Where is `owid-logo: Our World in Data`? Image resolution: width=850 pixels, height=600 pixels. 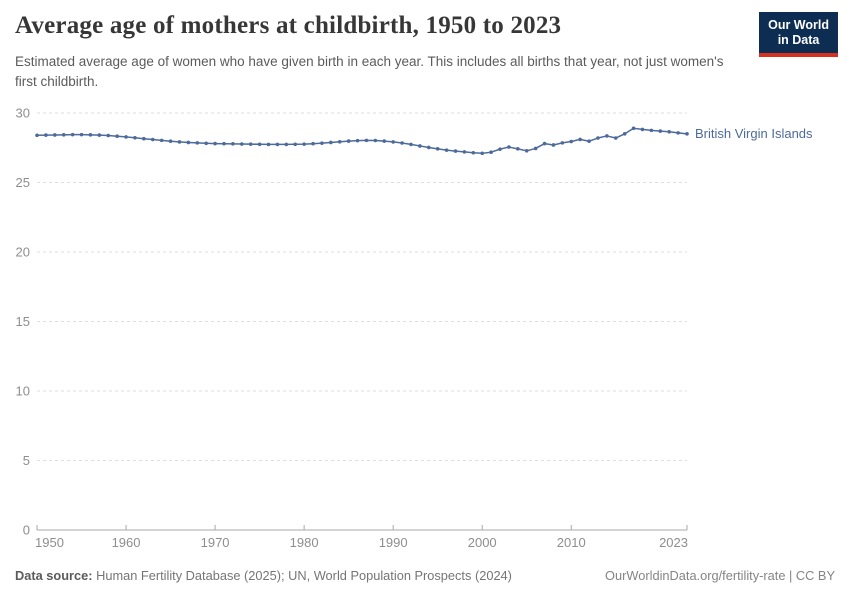 owid-logo: Our World in Data is located at coordinates (798, 34).